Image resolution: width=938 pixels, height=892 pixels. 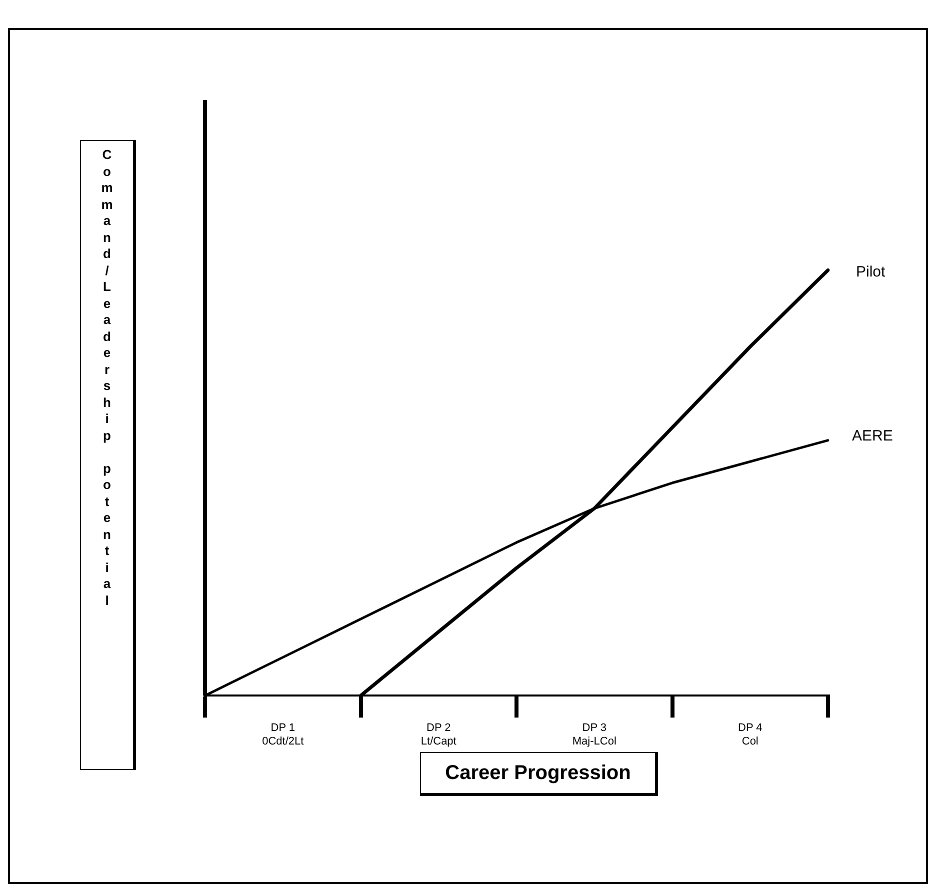 I want to click on x-tick-label: DP 2 Lt/Capt, so click(x=438, y=735).